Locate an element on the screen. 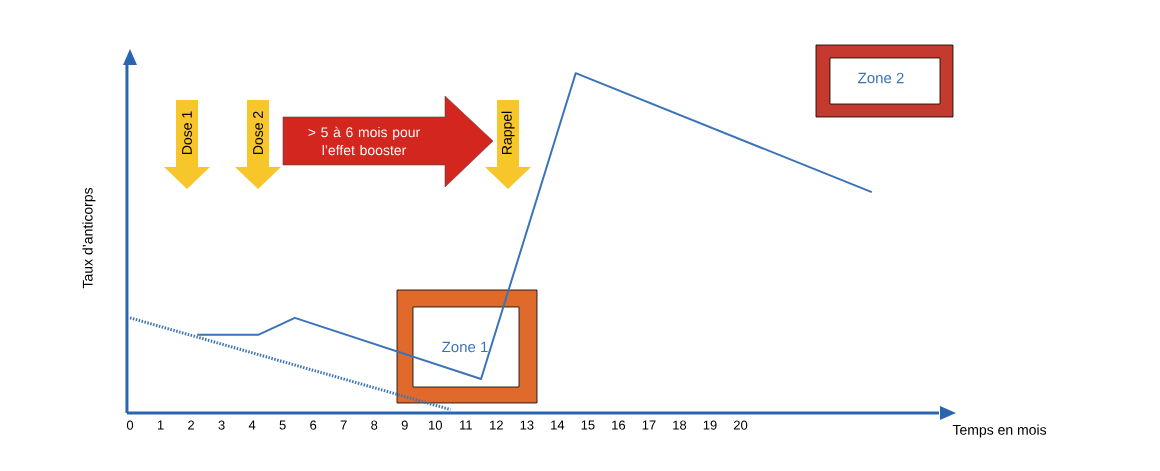 The image size is (1160, 471). x-tick-label: 15 is located at coordinates (588, 425).